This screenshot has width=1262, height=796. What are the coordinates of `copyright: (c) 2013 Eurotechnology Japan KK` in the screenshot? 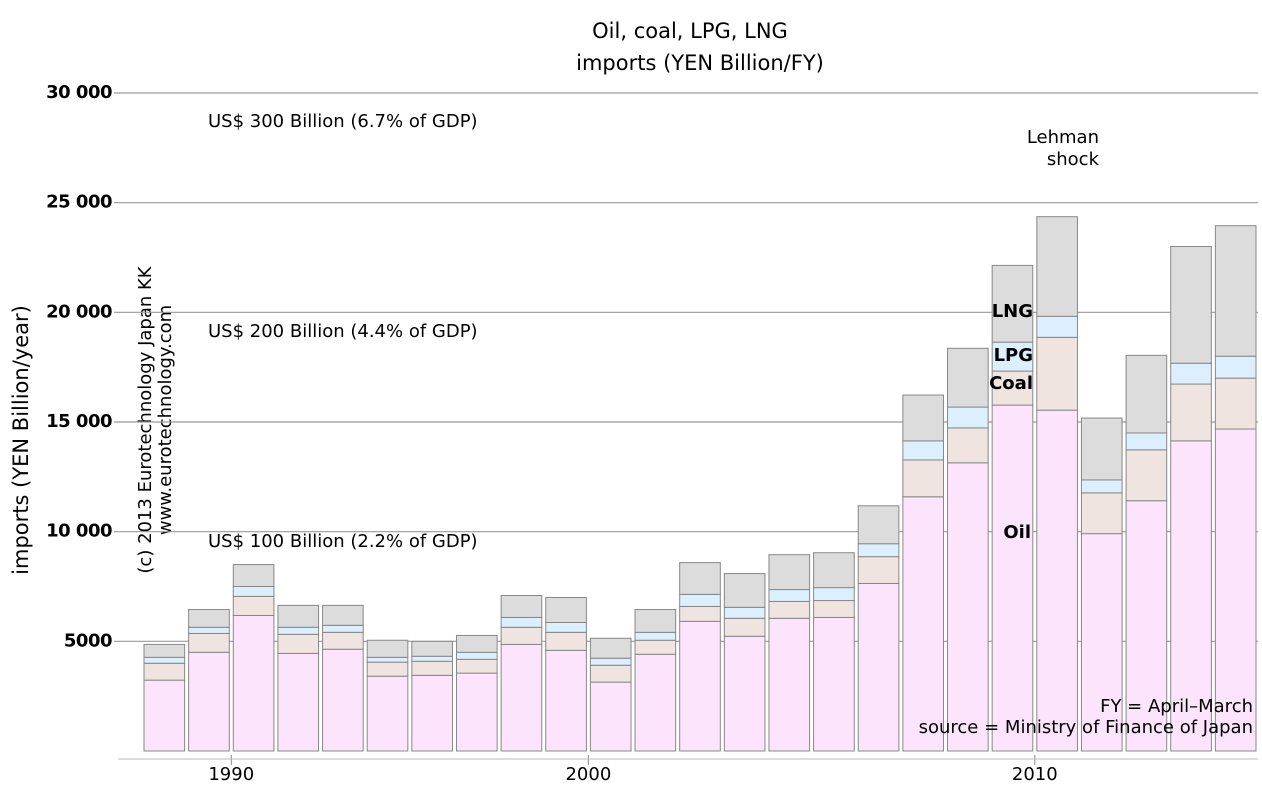 It's located at (145, 419).